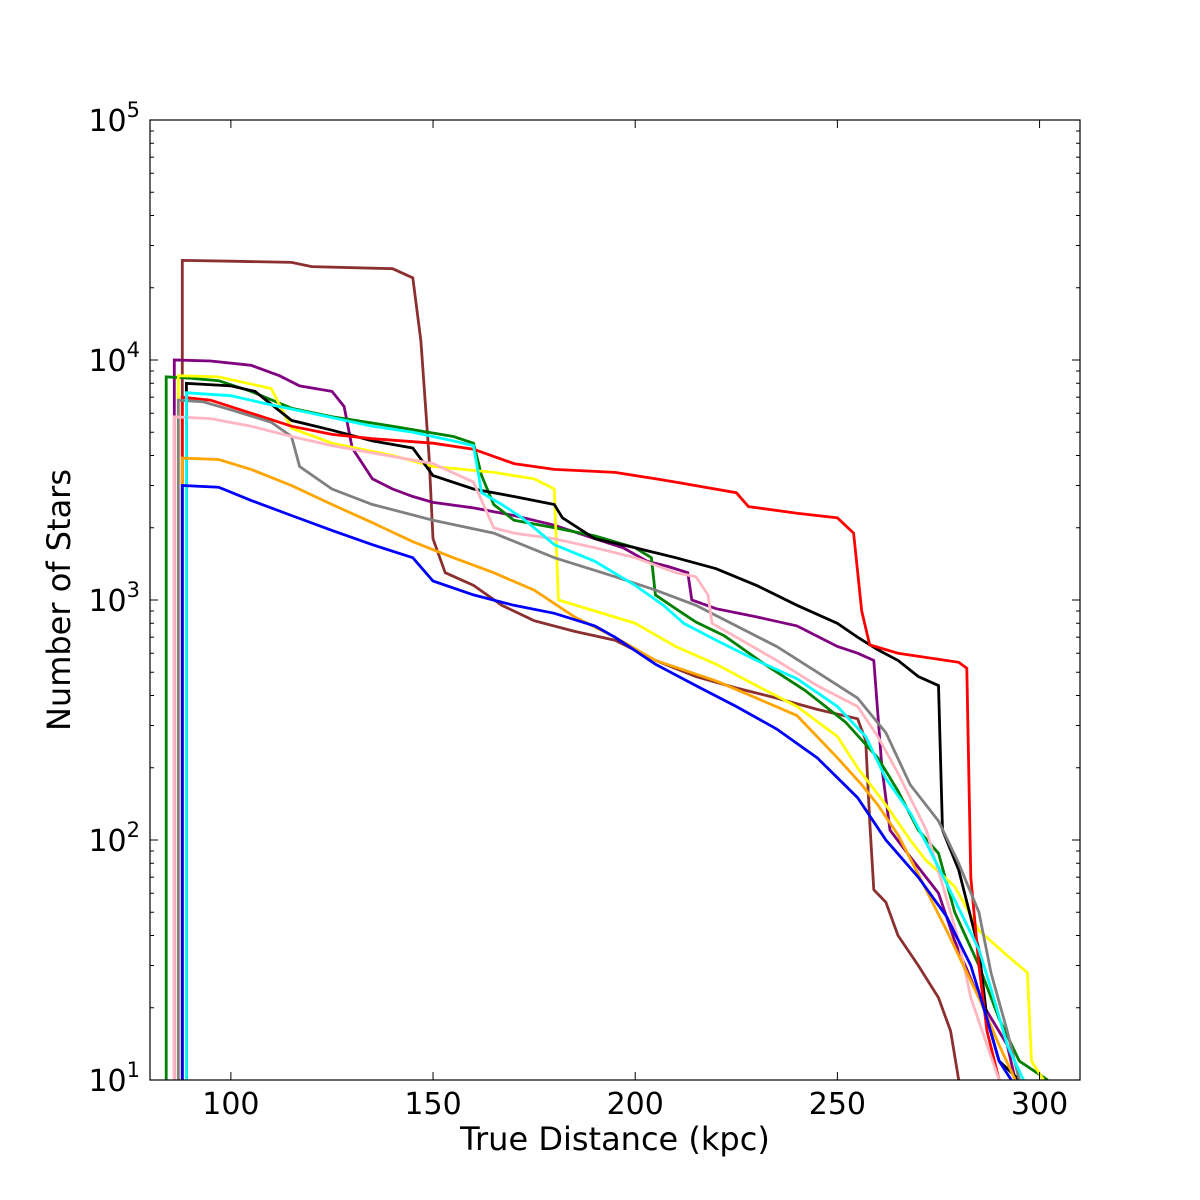 The height and width of the screenshot is (1200, 1200). I want to click on x-tick-label: 250, so click(837, 1104).